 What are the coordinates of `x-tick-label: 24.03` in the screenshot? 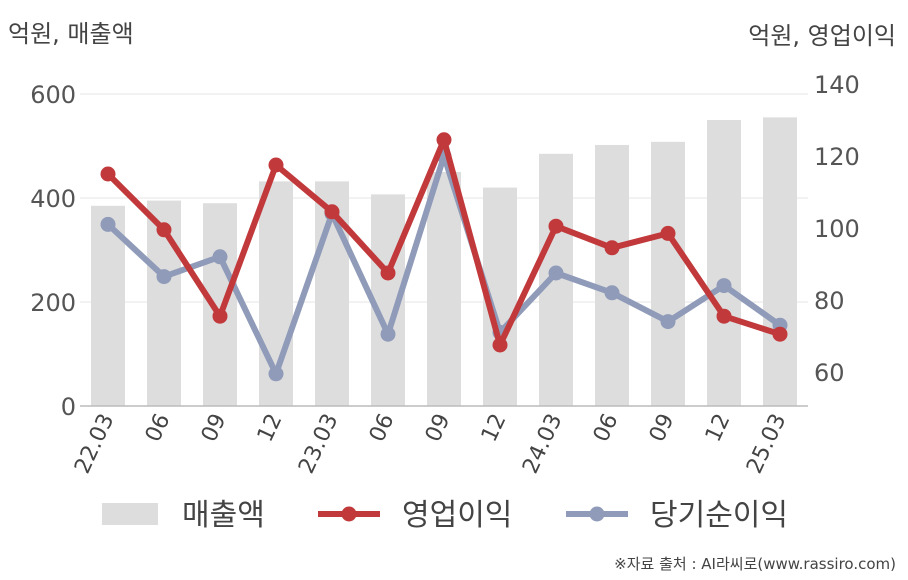 It's located at (542, 444).